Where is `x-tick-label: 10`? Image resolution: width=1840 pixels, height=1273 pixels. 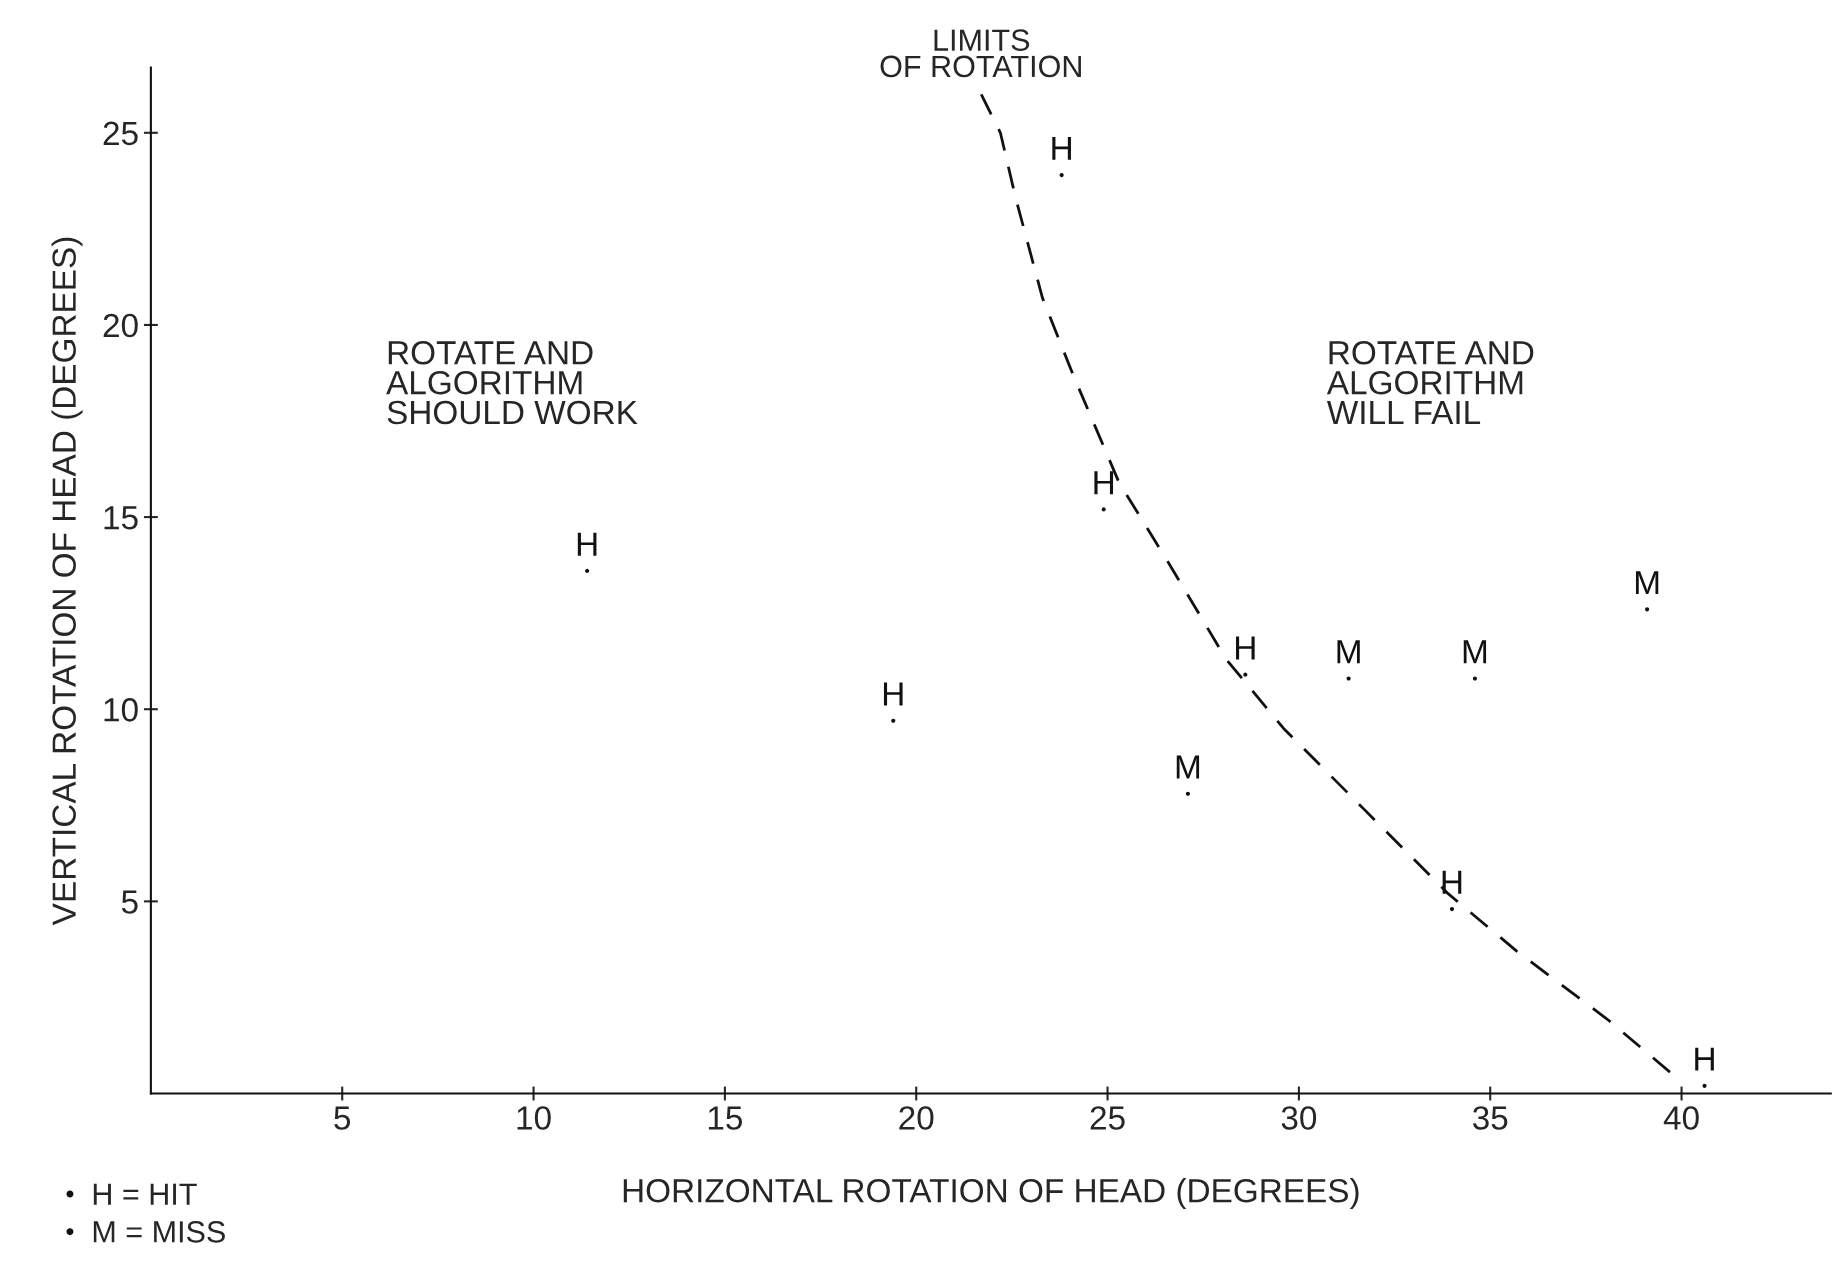 x-tick-label: 10 is located at coordinates (534, 1118).